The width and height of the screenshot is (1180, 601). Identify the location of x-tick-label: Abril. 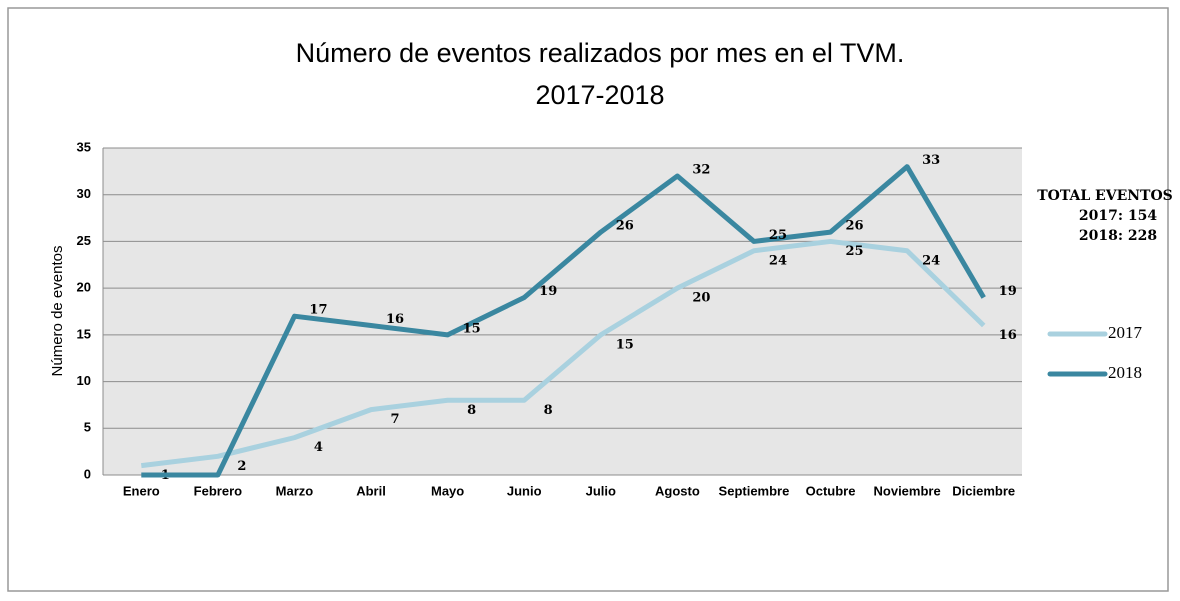
(371, 490).